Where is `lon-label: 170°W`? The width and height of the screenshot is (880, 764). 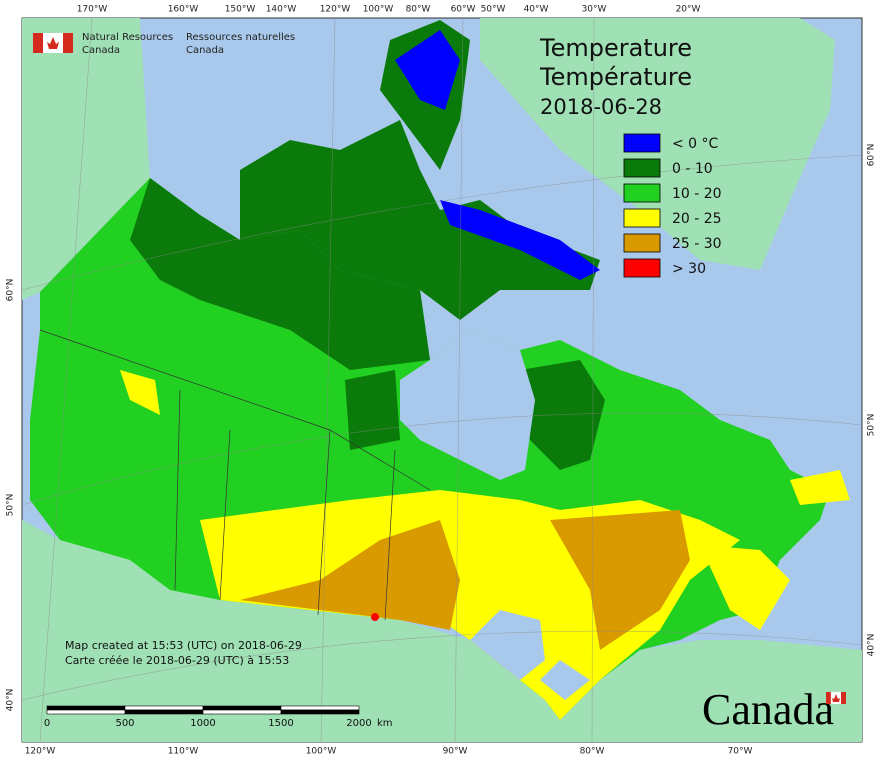
lon-label: 170°W is located at coordinates (92, 10).